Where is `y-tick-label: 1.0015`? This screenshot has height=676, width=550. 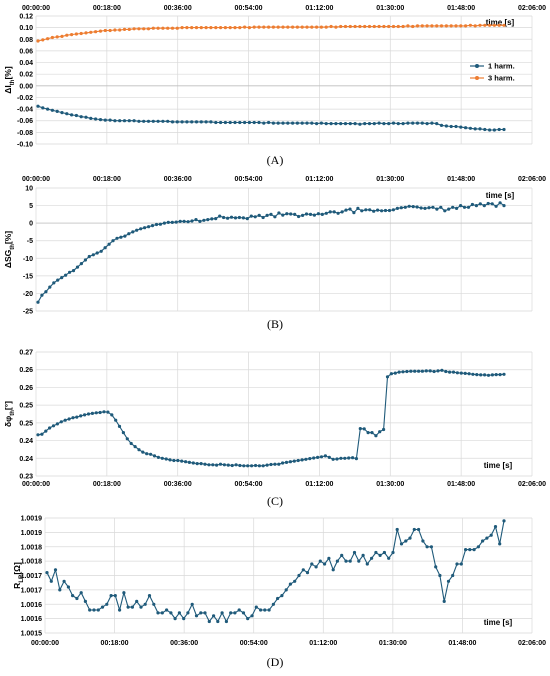
y-tick-label: 1.0015 is located at coordinates (32, 634).